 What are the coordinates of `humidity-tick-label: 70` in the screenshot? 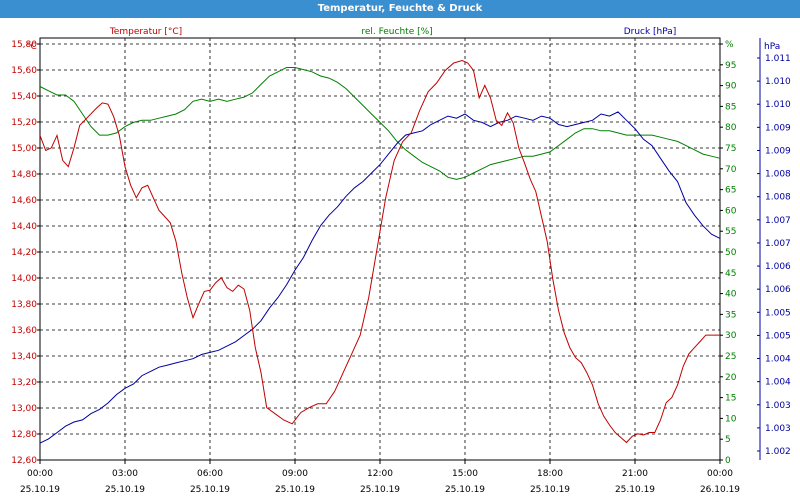 It's located at (731, 170).